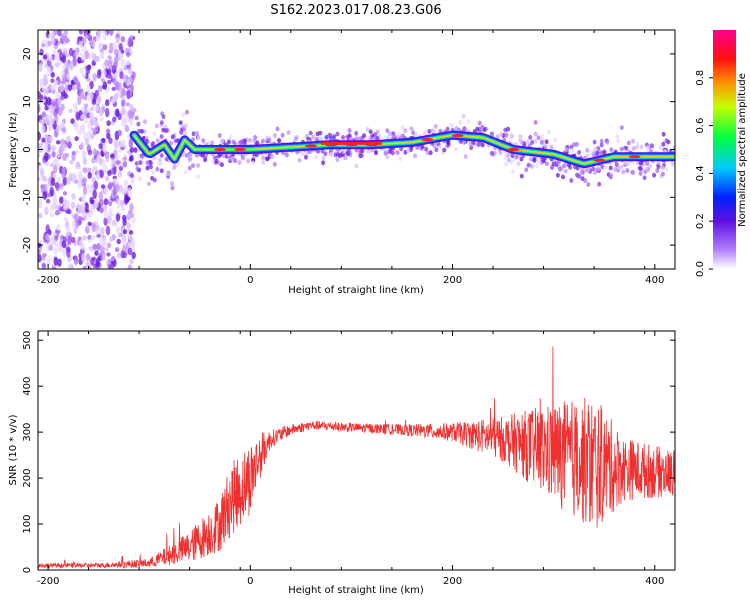 The width and height of the screenshot is (750, 600). What do you see at coordinates (700, 126) in the screenshot?
I see `colorbar-tick-label: 0.6` at bounding box center [700, 126].